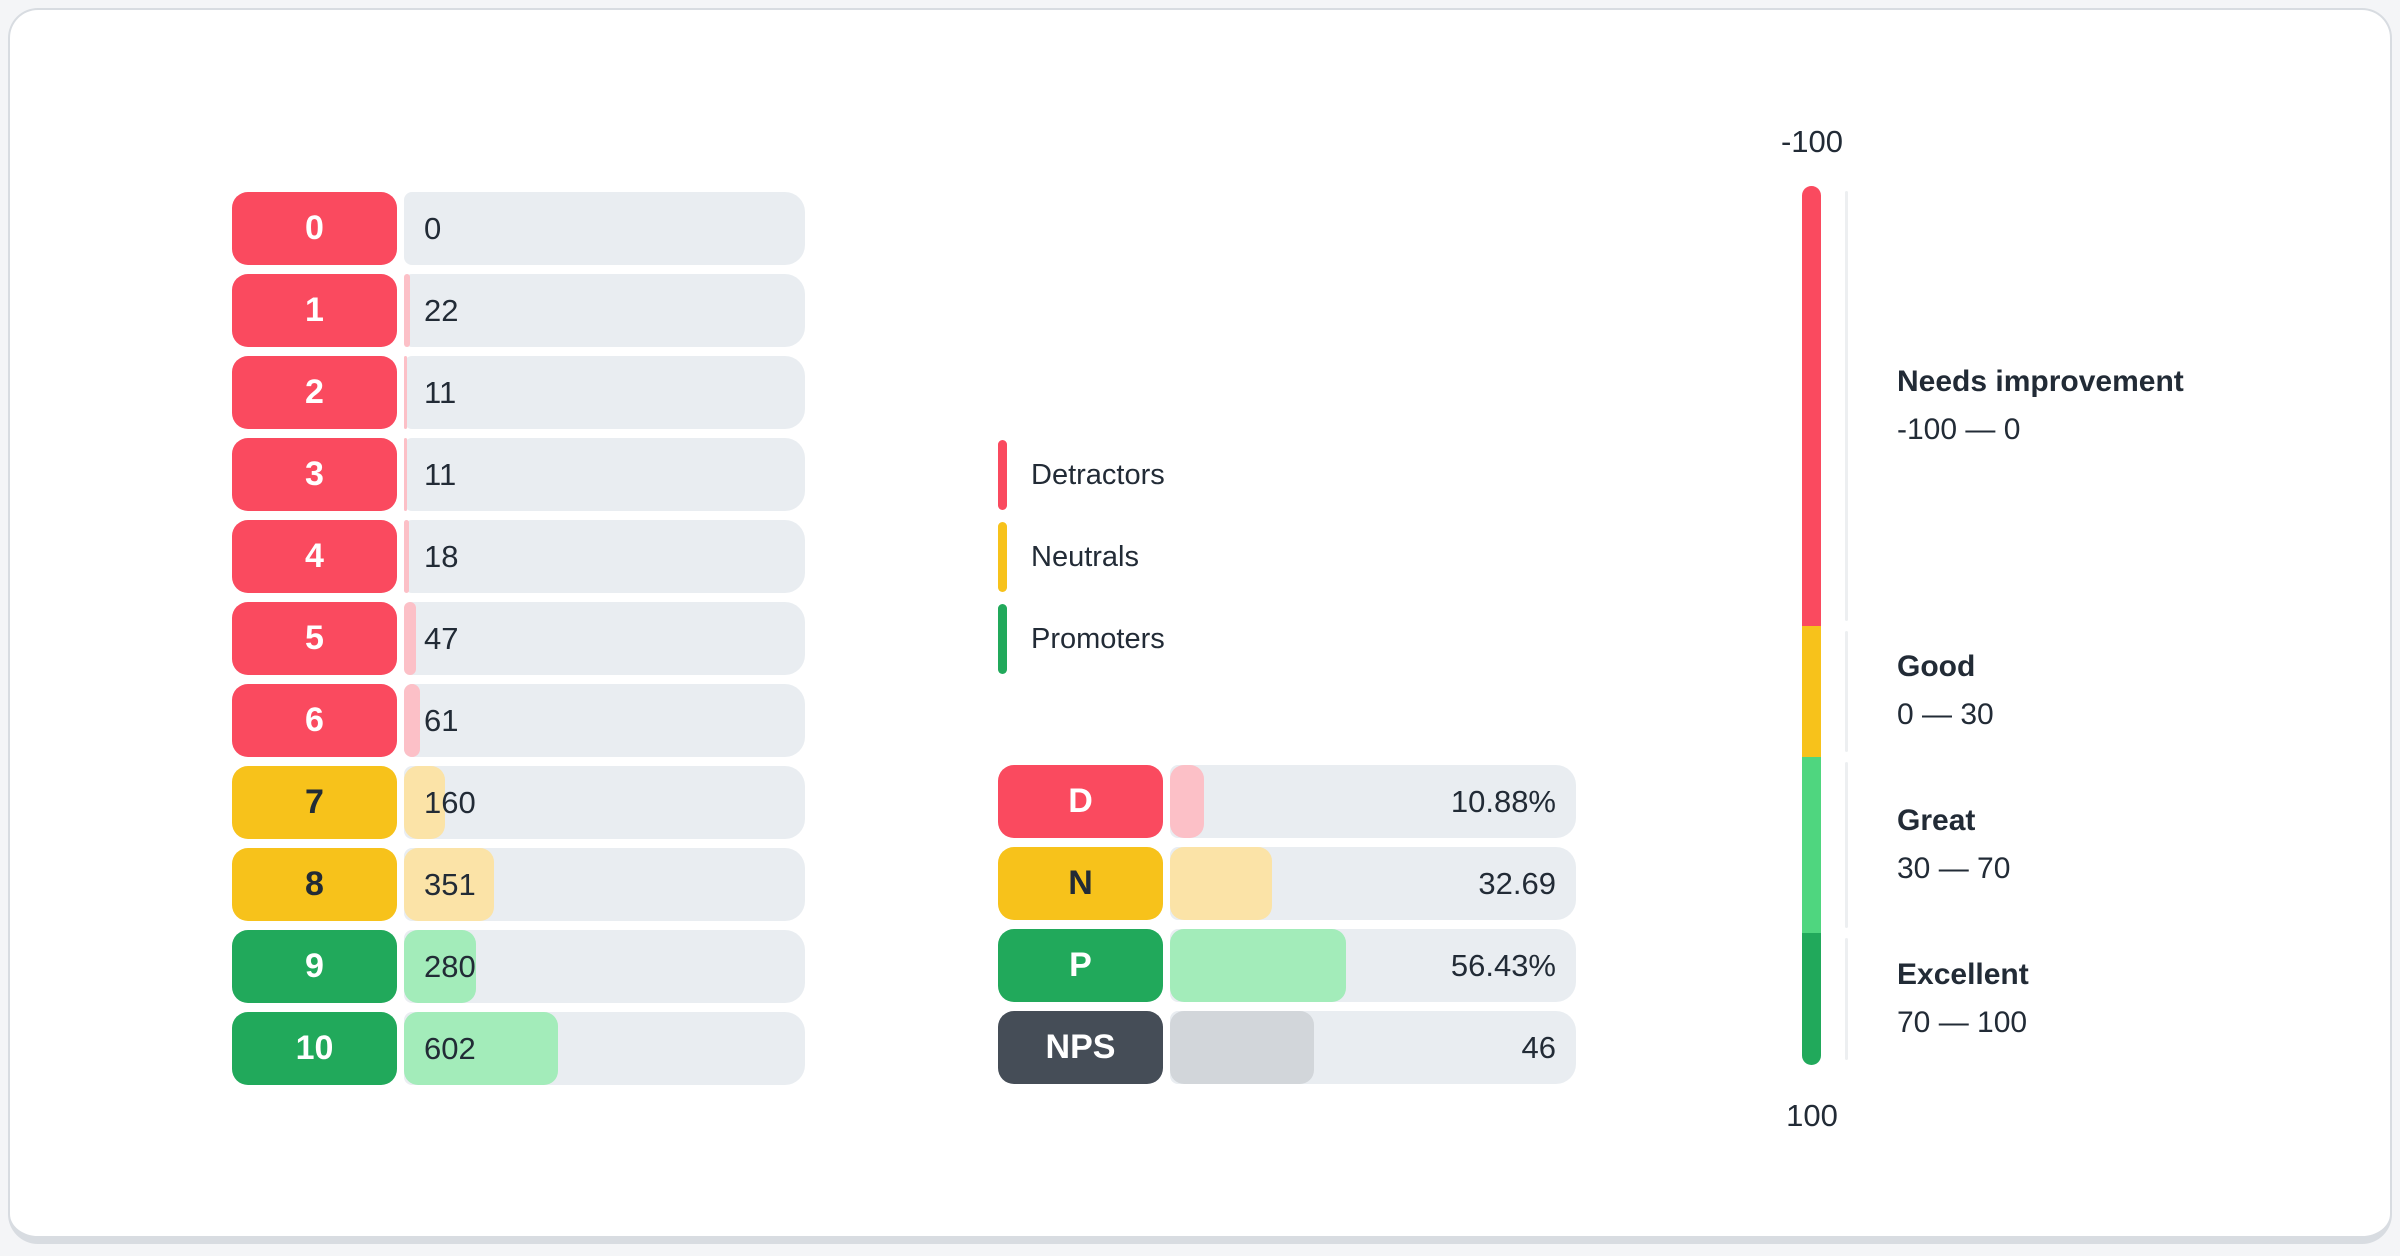 The image size is (2400, 1256). What do you see at coordinates (2132, 845) in the screenshot?
I see `gauge-zone-label: Great 30 — 70` at bounding box center [2132, 845].